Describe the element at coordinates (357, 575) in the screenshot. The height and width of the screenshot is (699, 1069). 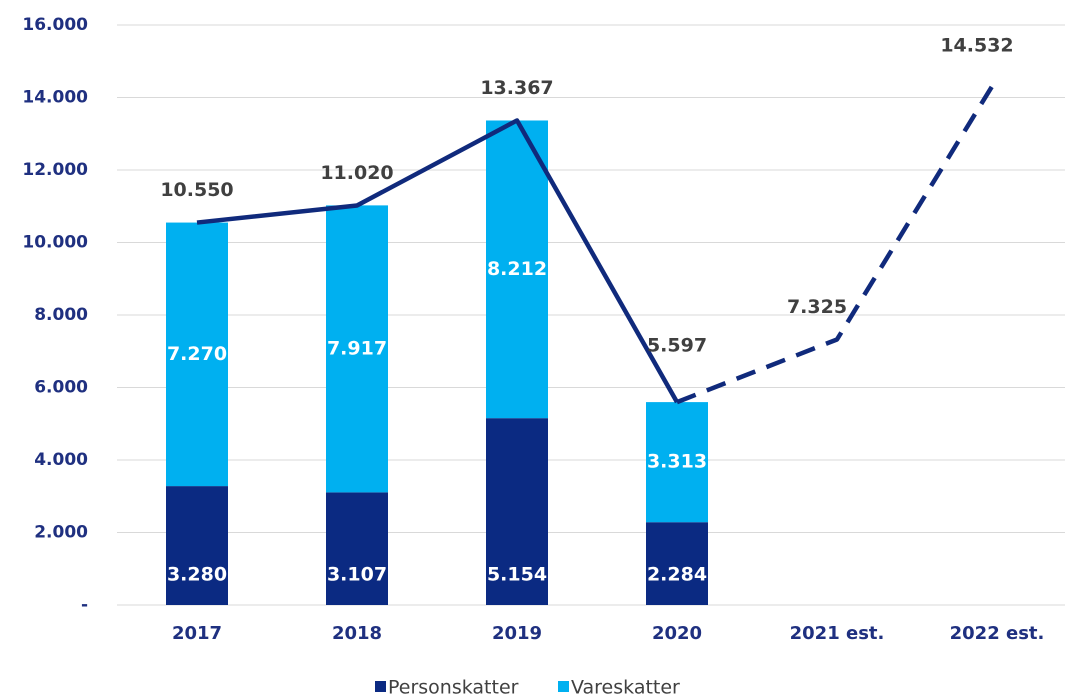
I see `bar-value-label: 3.107` at that location.